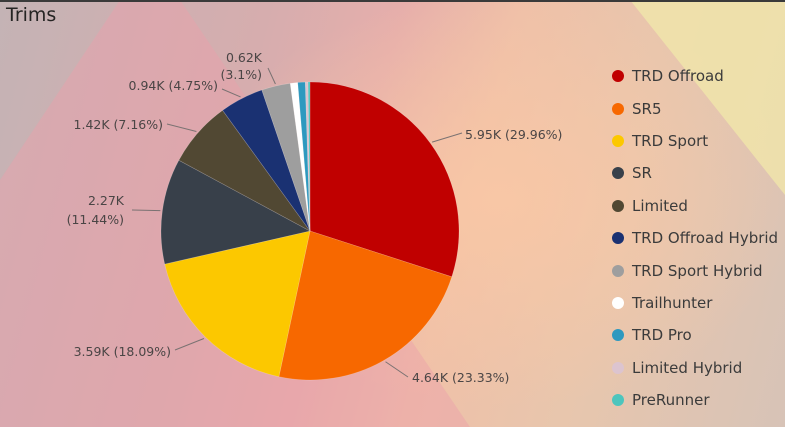 The height and width of the screenshot is (427, 785). What do you see at coordinates (241, 74) in the screenshot?
I see `data-label-trd-sport-hybrid: (3.1%)` at bounding box center [241, 74].